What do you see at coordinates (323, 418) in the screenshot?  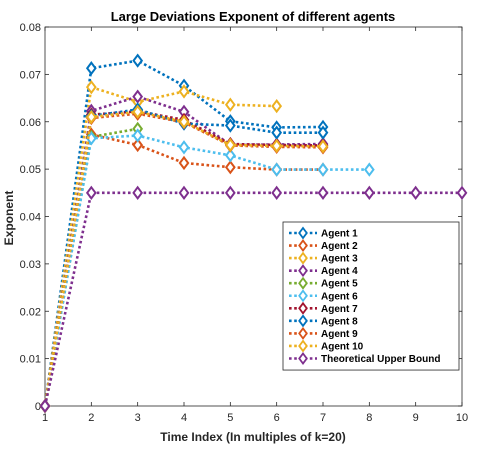 I see `x-tick-label: 7` at bounding box center [323, 418].